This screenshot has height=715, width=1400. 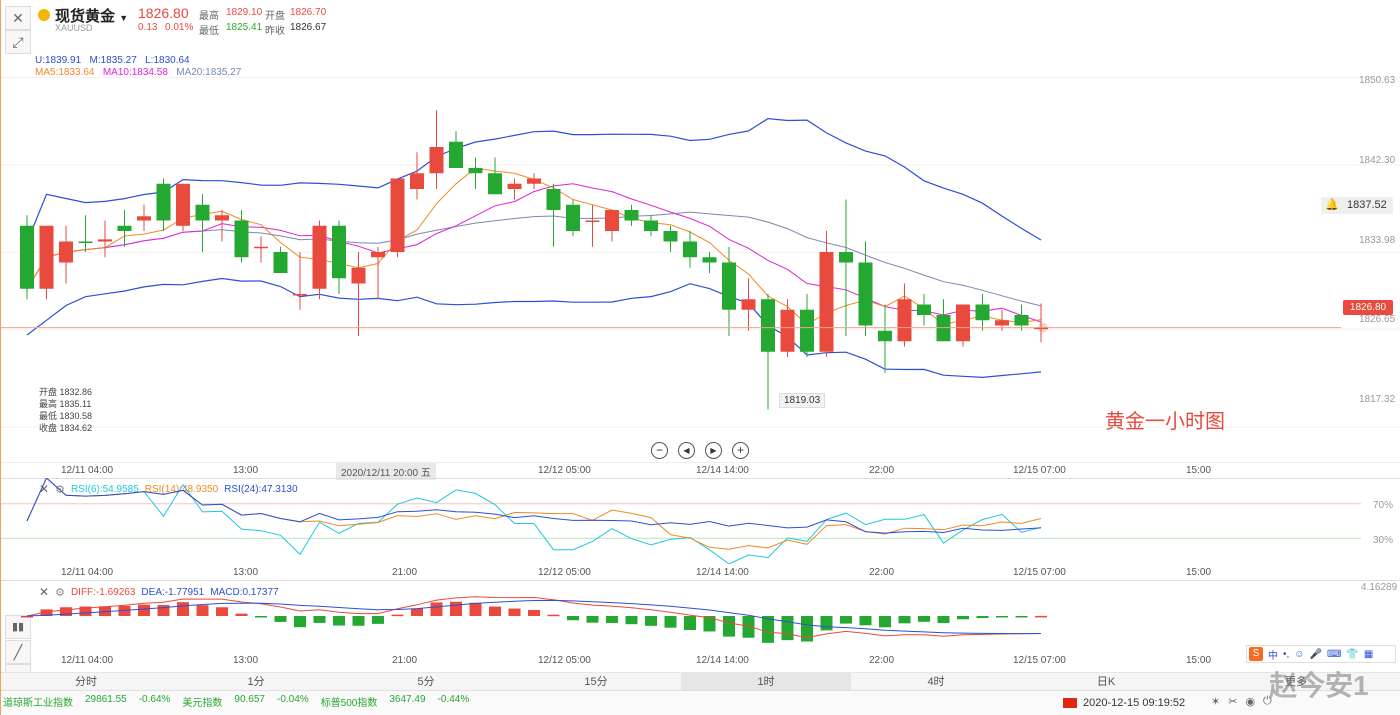 I want to click on macd-diff-line, so click(x=534, y=617).